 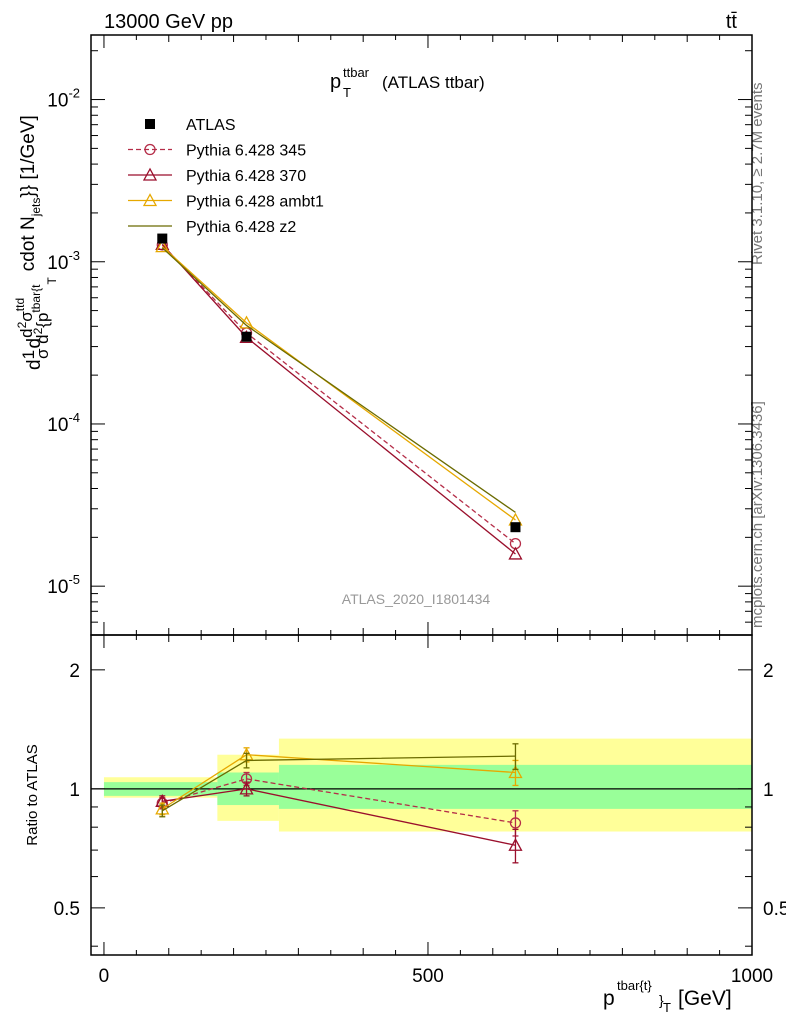 What do you see at coordinates (150, 124) in the screenshot?
I see `legend-marker-atlas` at bounding box center [150, 124].